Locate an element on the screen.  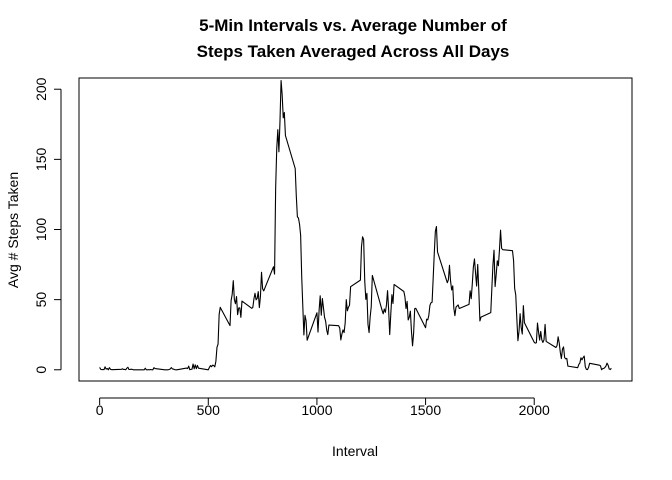
y-axis-label: Avg # Steps Taken is located at coordinates (13, 230).